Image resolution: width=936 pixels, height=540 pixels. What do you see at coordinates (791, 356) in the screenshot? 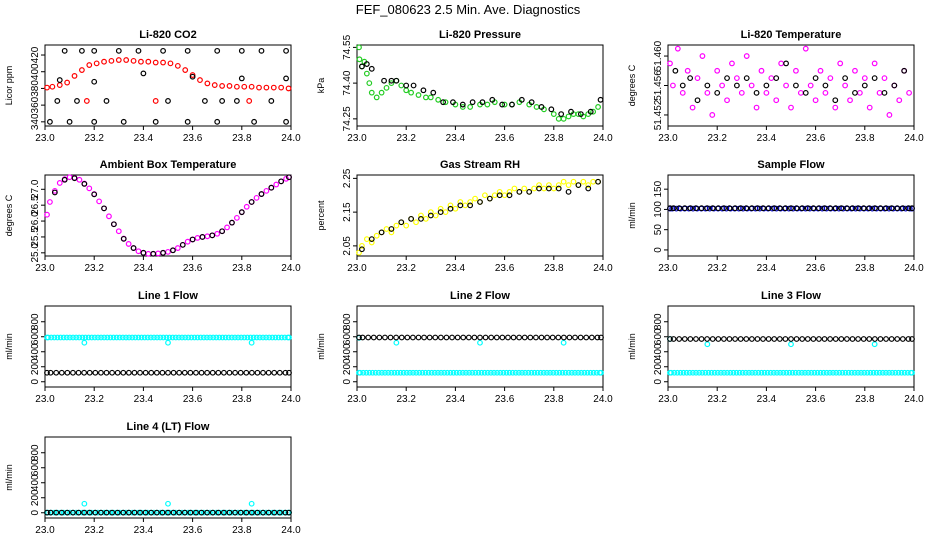
I see `series-line3-fine` at bounding box center [791, 356].